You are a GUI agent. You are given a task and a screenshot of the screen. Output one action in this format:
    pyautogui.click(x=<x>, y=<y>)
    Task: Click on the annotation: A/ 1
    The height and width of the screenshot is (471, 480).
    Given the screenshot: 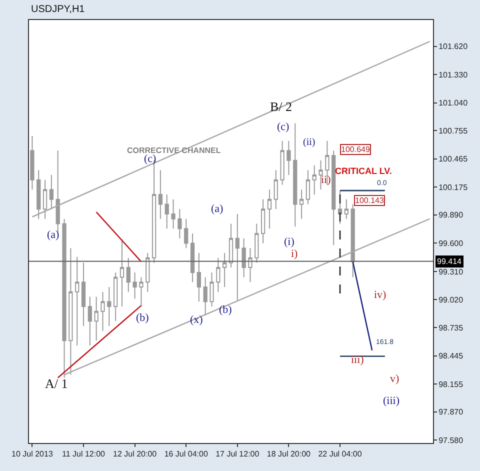 What is the action you would take?
    pyautogui.click(x=56, y=383)
    